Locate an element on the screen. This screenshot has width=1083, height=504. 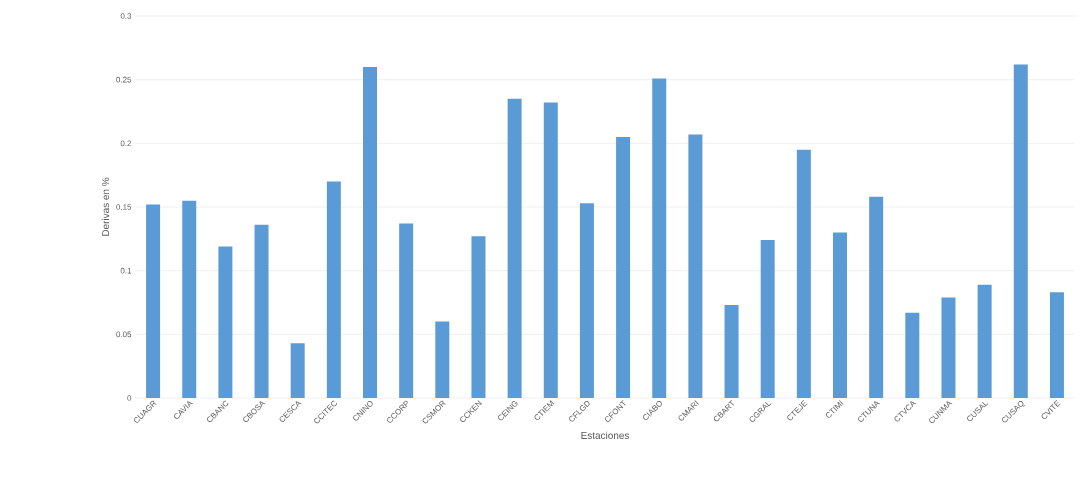
x-axis-title: Estaciones is located at coordinates (605, 435).